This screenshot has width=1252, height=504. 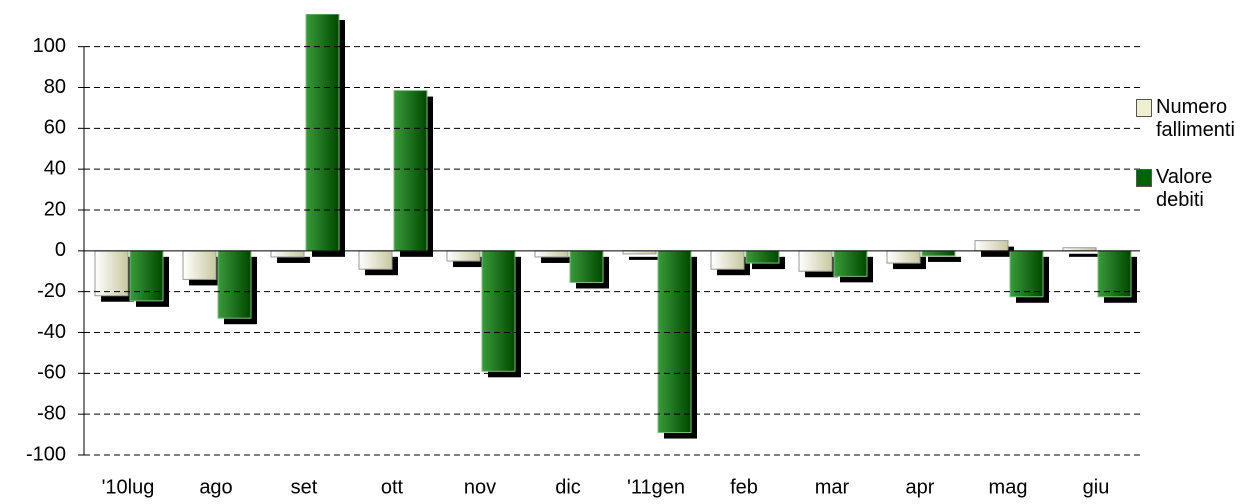 What do you see at coordinates (568, 487) in the screenshot?
I see `x-tick-label: dic` at bounding box center [568, 487].